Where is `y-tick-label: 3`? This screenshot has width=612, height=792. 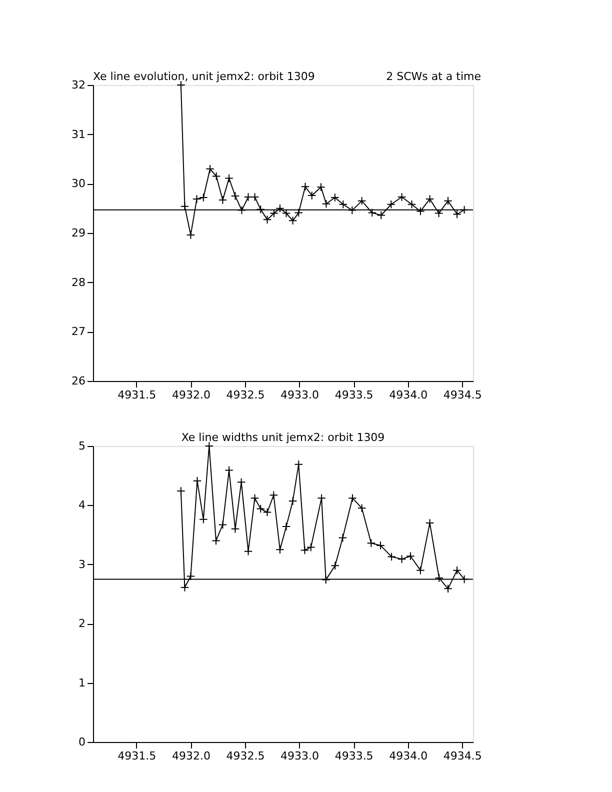 y-tick-label: 3 is located at coordinates (82, 564).